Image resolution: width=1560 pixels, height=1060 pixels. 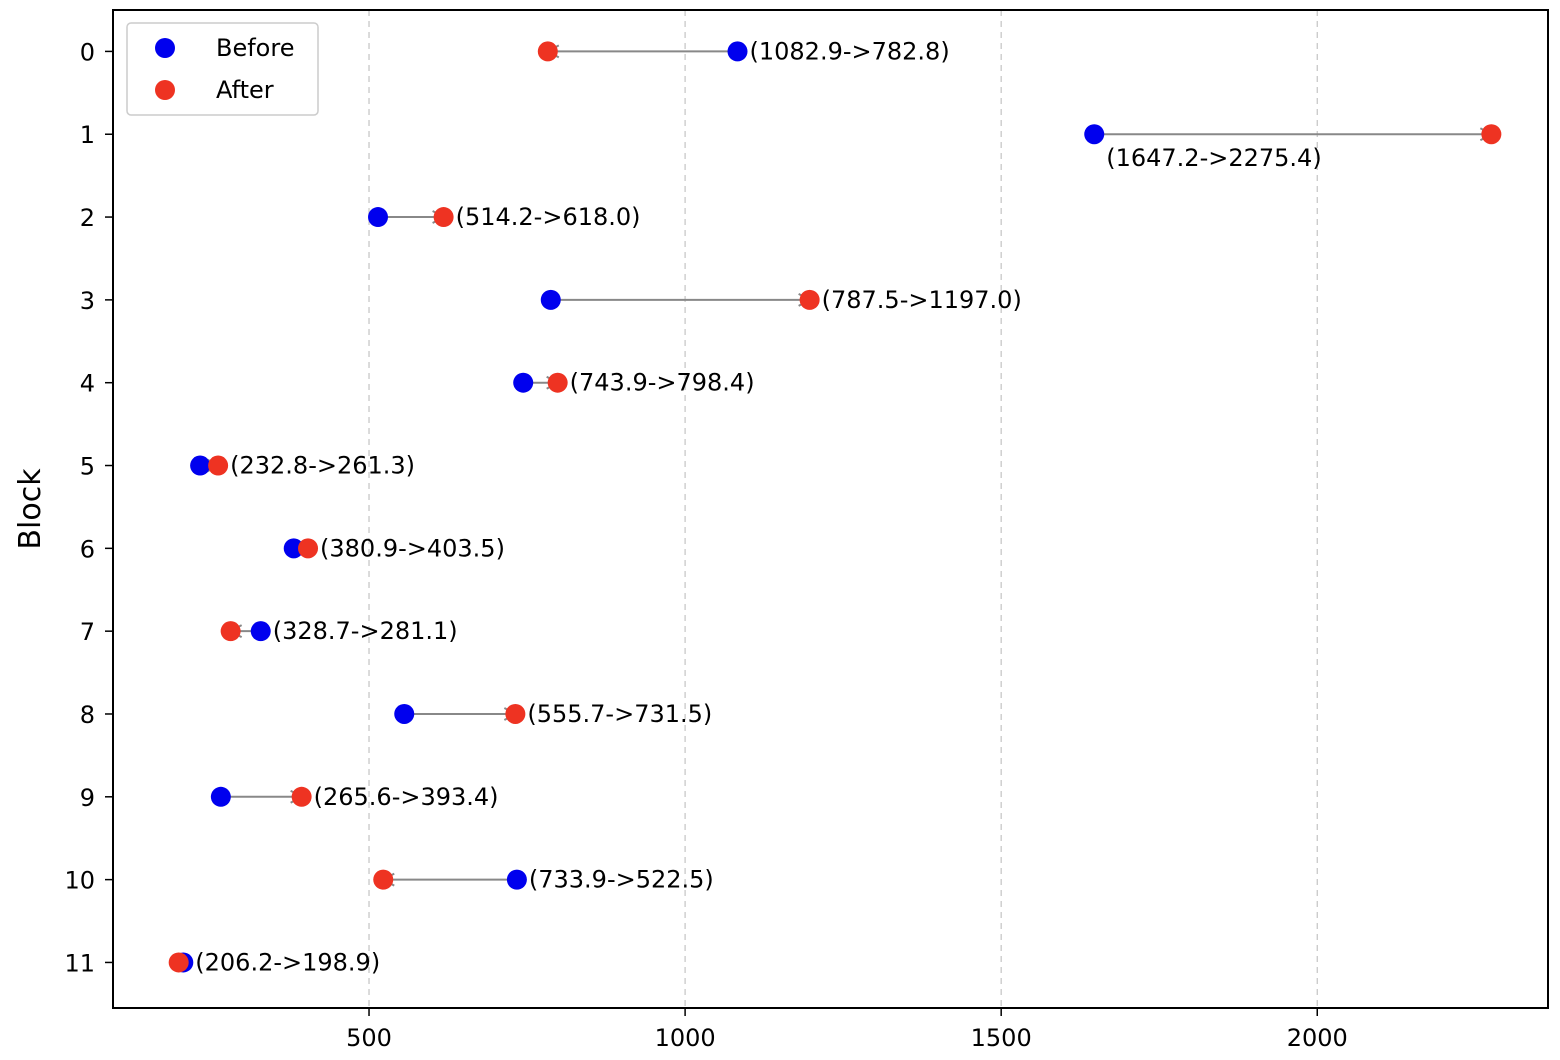 What do you see at coordinates (87, 301) in the screenshot?
I see `y-tick-label: 3` at bounding box center [87, 301].